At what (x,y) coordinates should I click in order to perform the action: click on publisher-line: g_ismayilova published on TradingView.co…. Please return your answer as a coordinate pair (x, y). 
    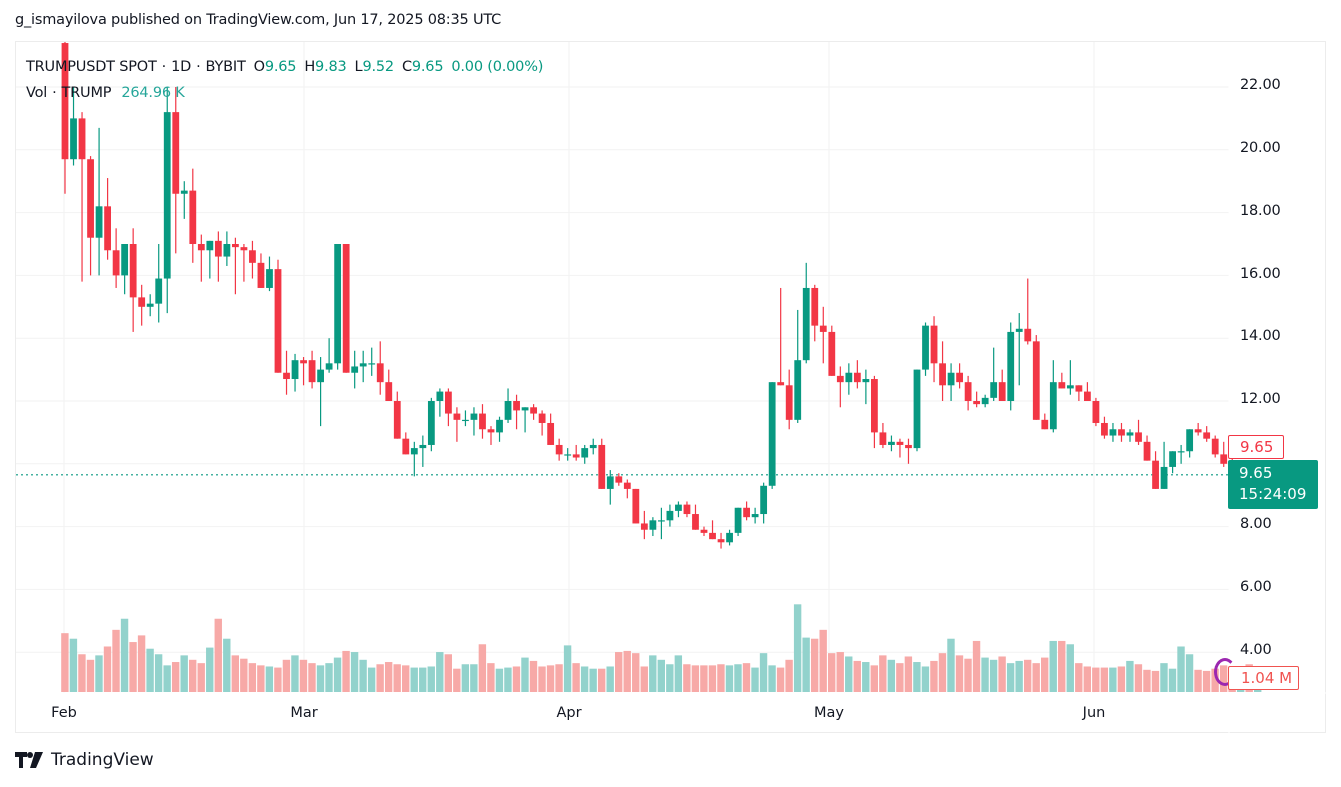
    Looking at the image, I should click on (258, 20).